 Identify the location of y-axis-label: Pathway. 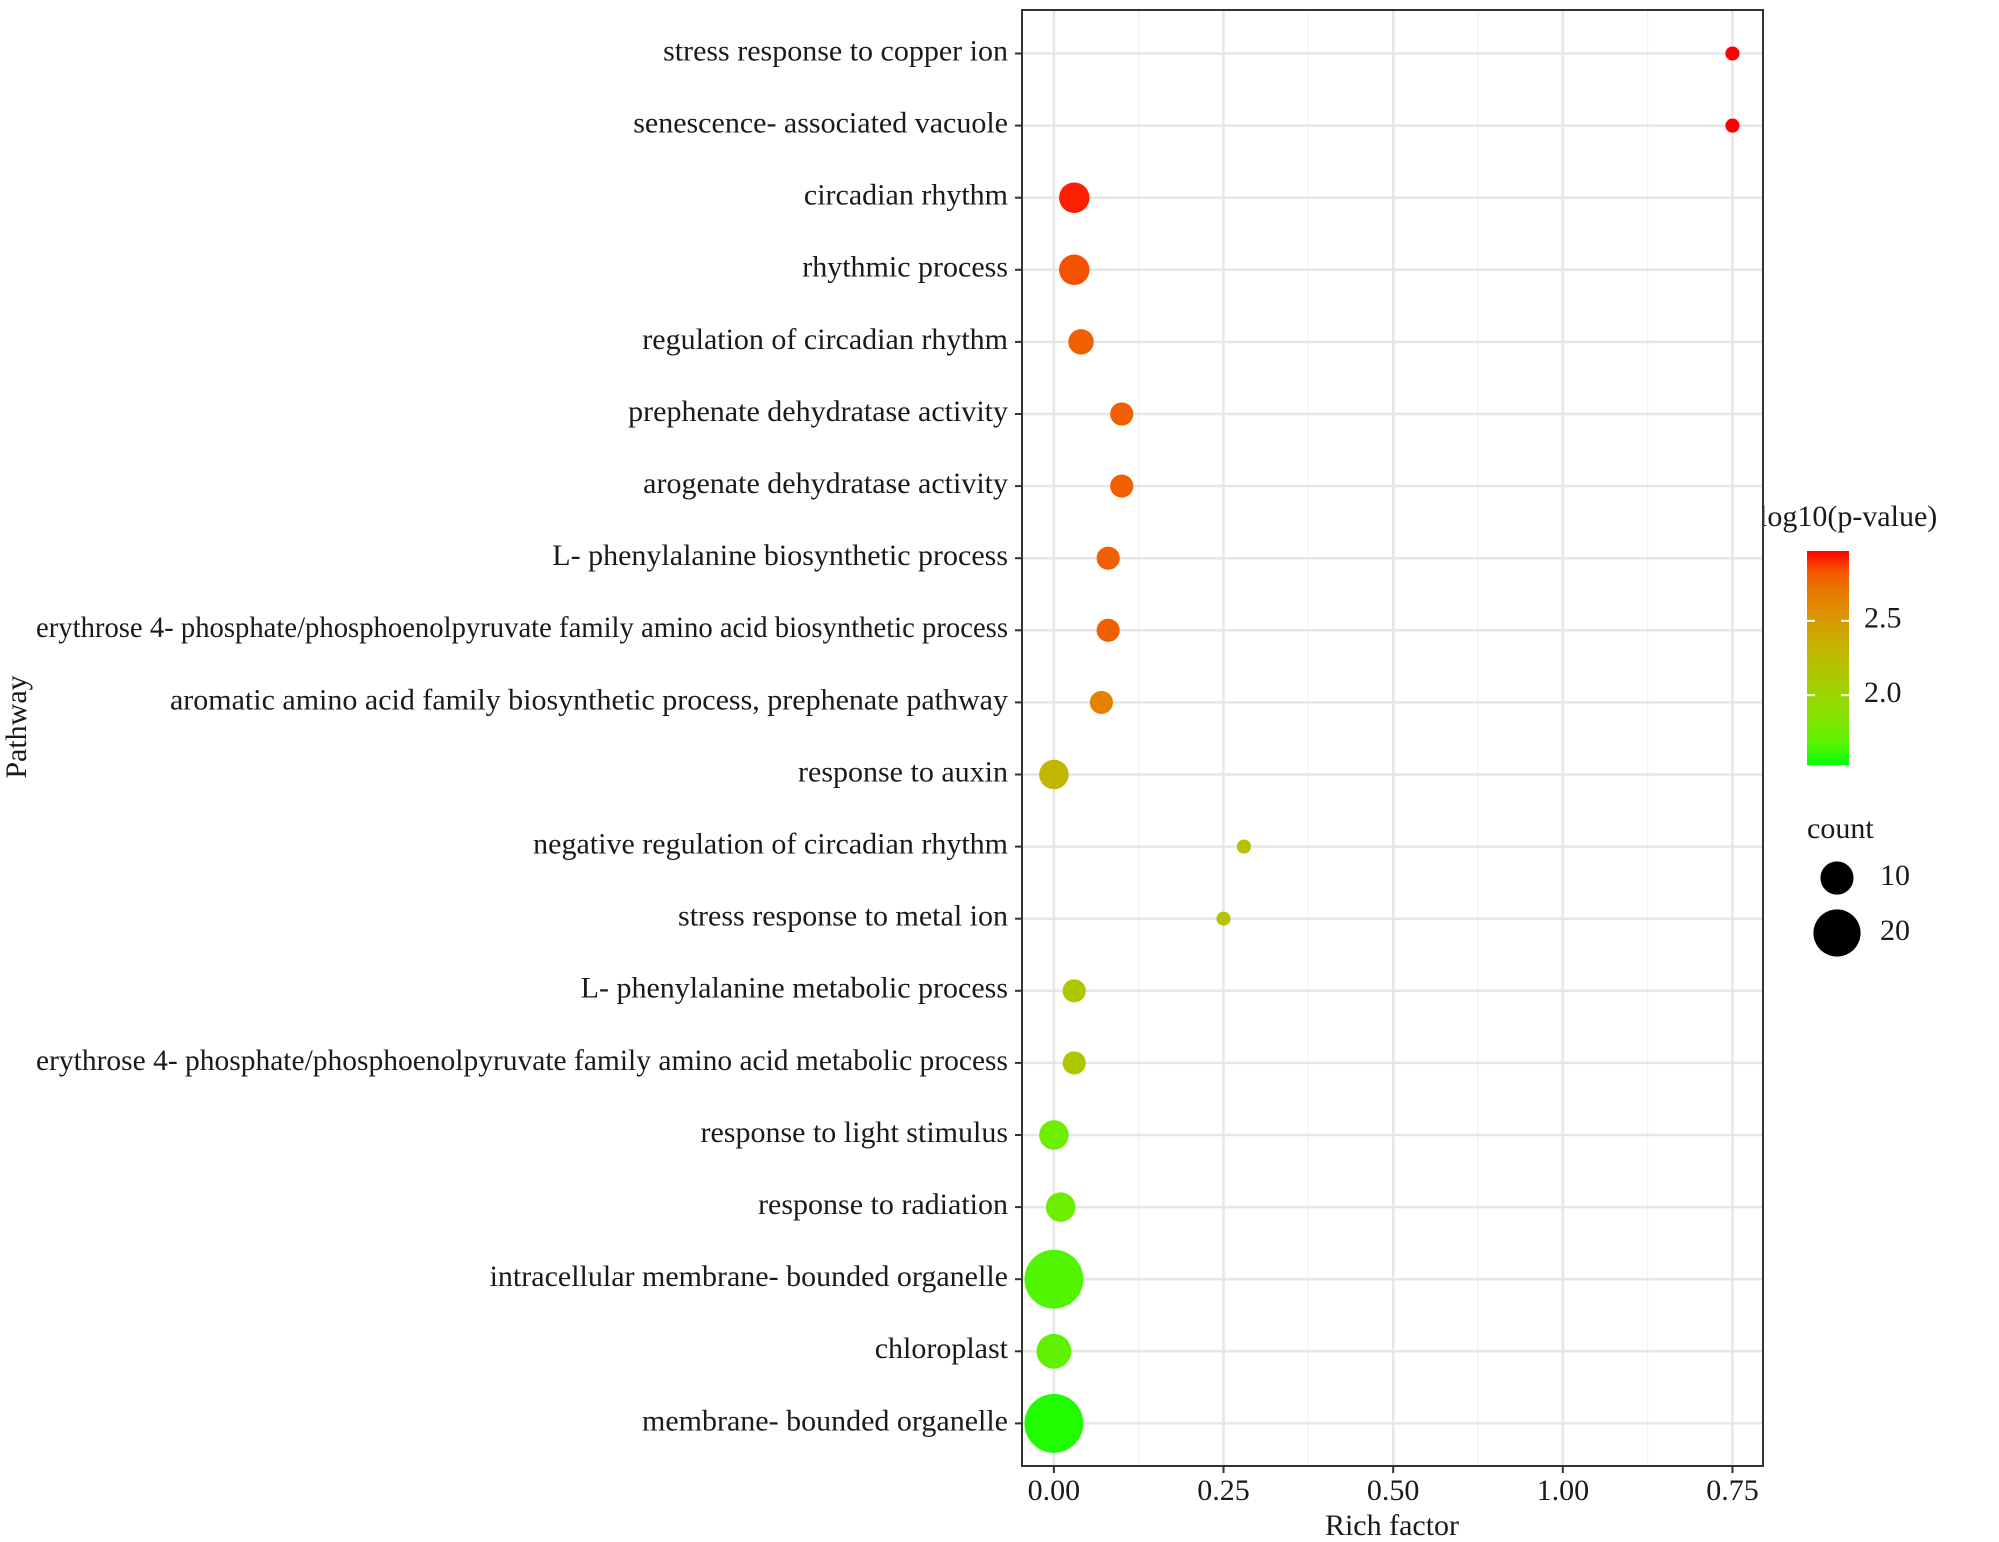
(16, 726).